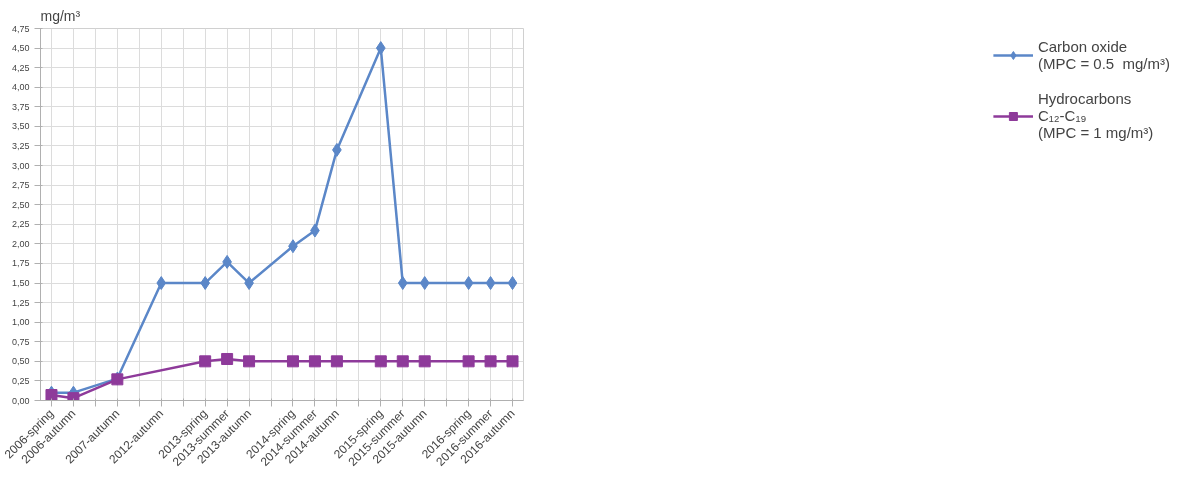 The height and width of the screenshot is (480, 1184). What do you see at coordinates (20, 185) in the screenshot?
I see `y-tick-label: 2,75` at bounding box center [20, 185].